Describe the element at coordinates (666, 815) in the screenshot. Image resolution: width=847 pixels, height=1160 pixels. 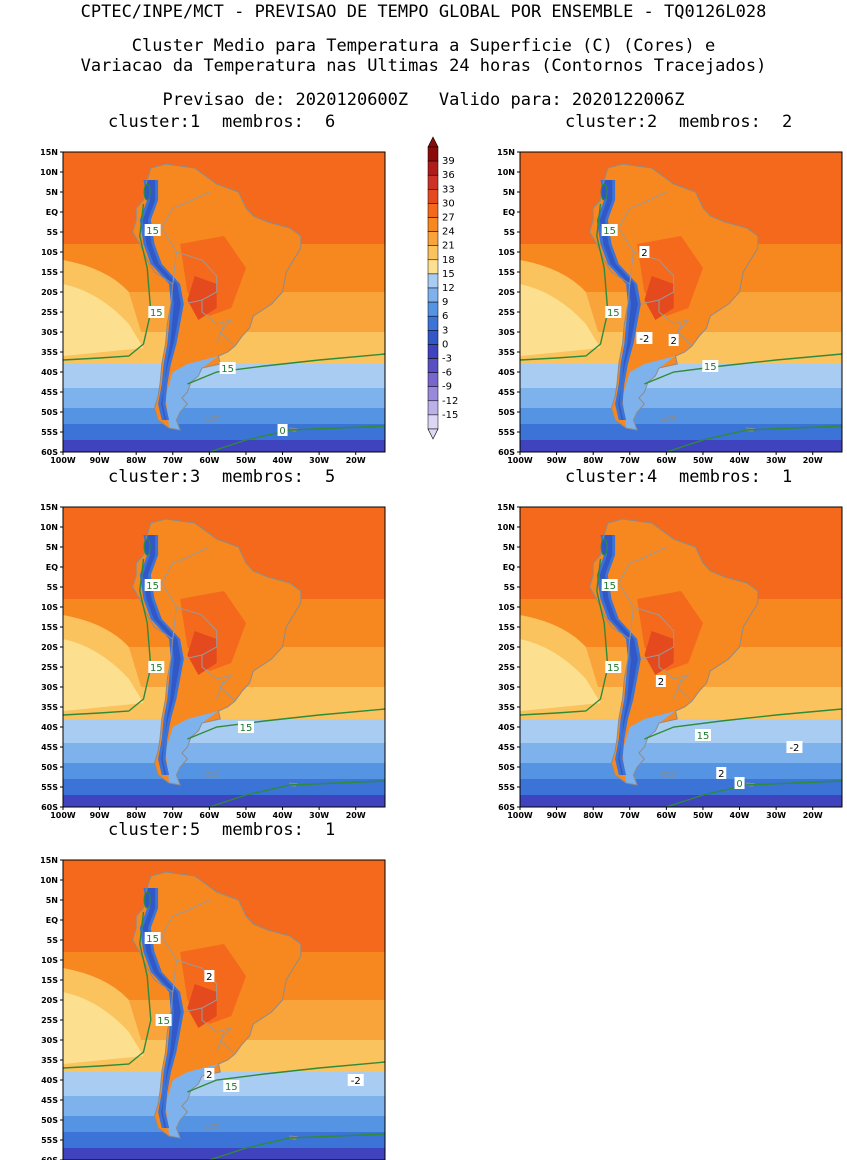
I see `lon-tick-label: 60W` at that location.